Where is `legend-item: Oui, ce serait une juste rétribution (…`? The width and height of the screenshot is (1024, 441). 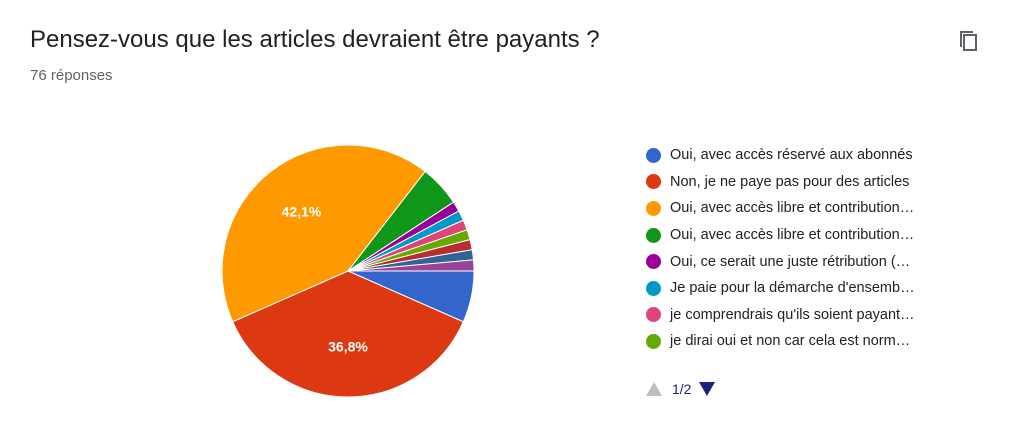 legend-item: Oui, ce serait une juste rétribution (… is located at coordinates (780, 261).